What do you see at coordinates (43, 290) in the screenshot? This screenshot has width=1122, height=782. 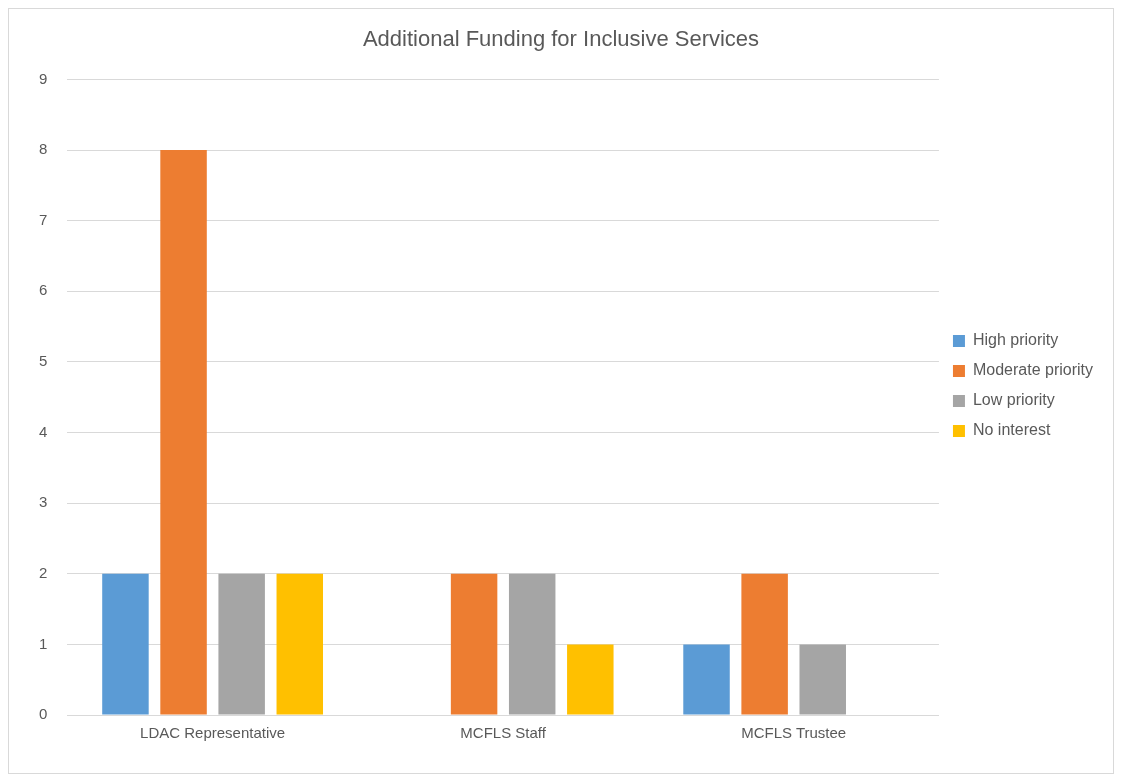 I see `y-tick-label: 6` at bounding box center [43, 290].